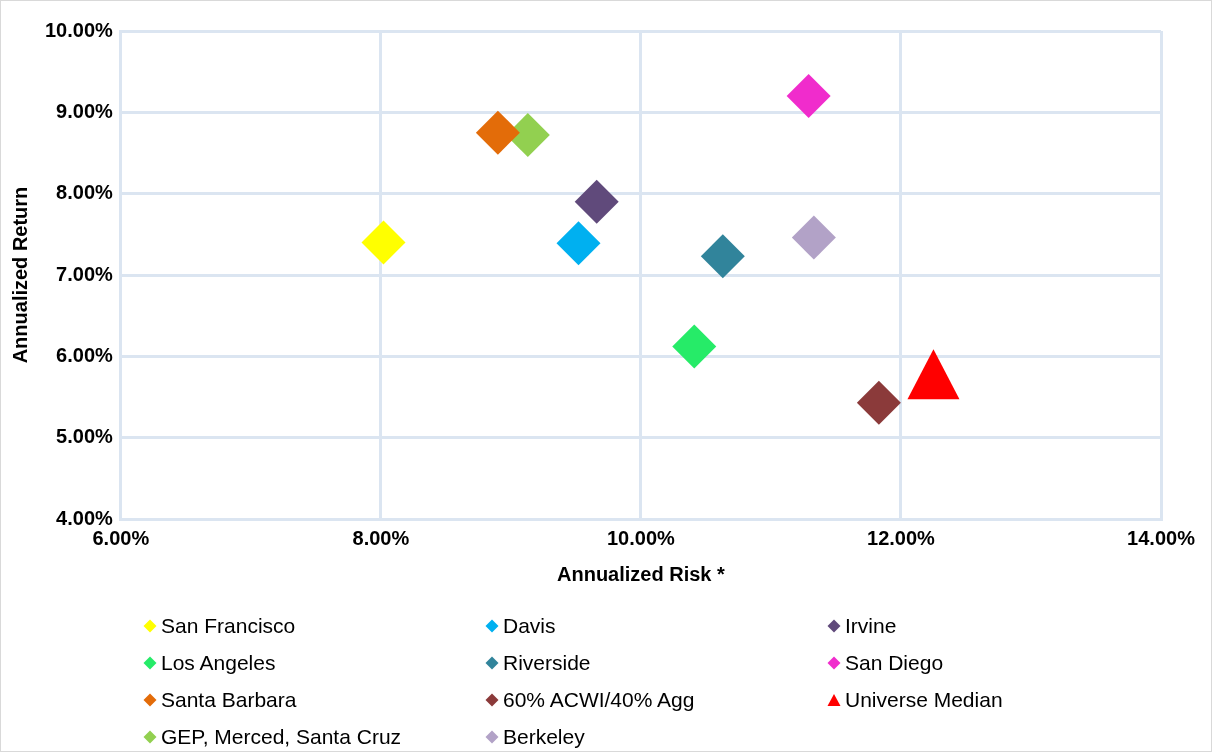 The image size is (1212, 752). I want to click on y-tick-label: 5.00%, so click(85, 436).